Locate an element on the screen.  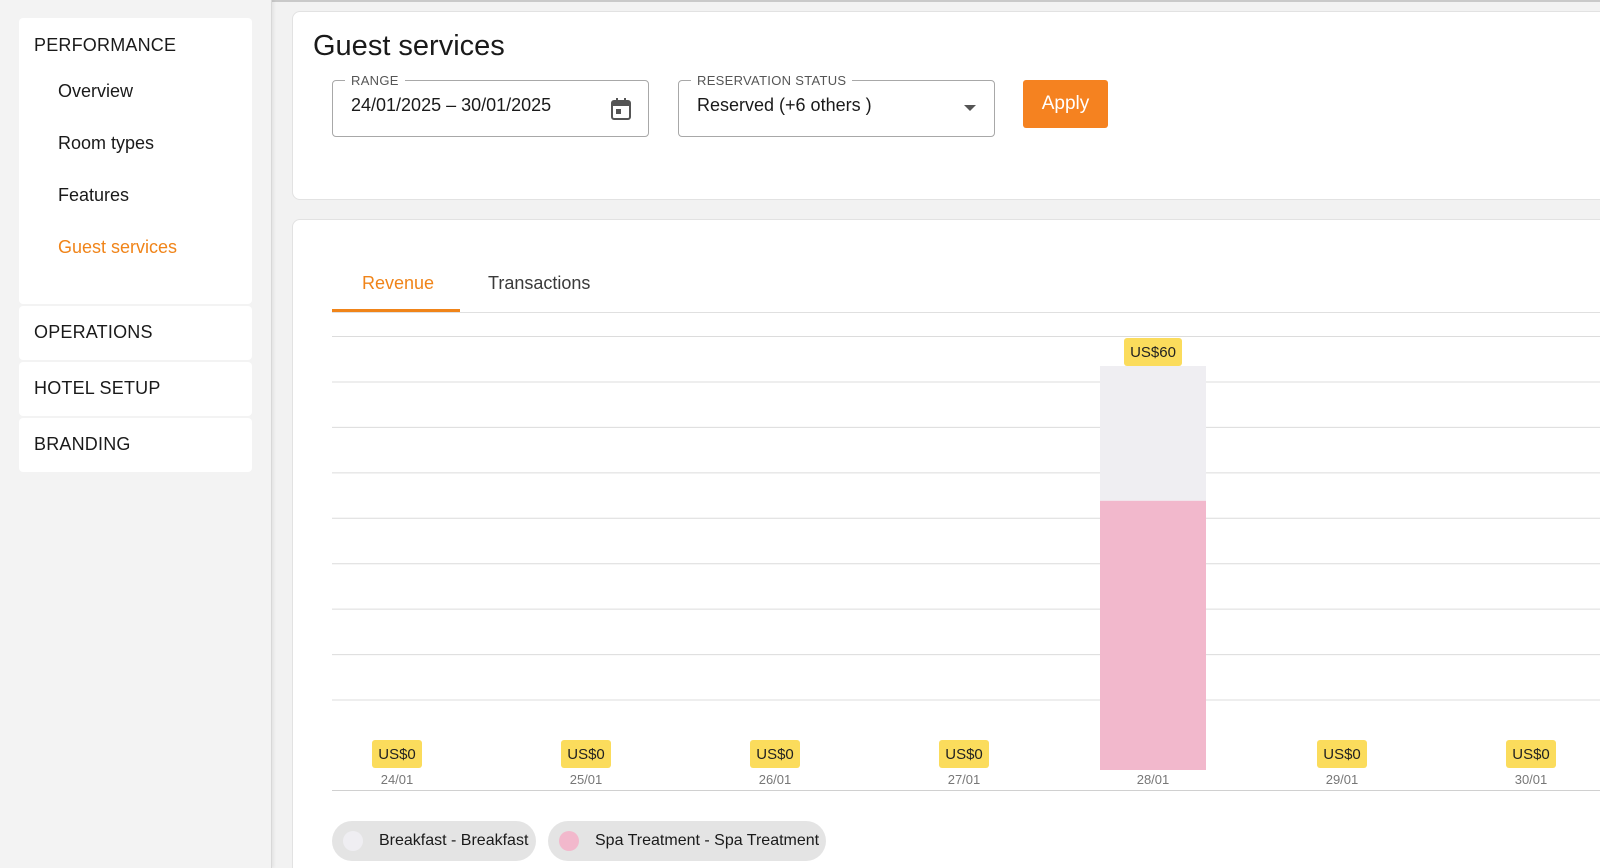
sidebar-item-room-types: Room types is located at coordinates (106, 143).